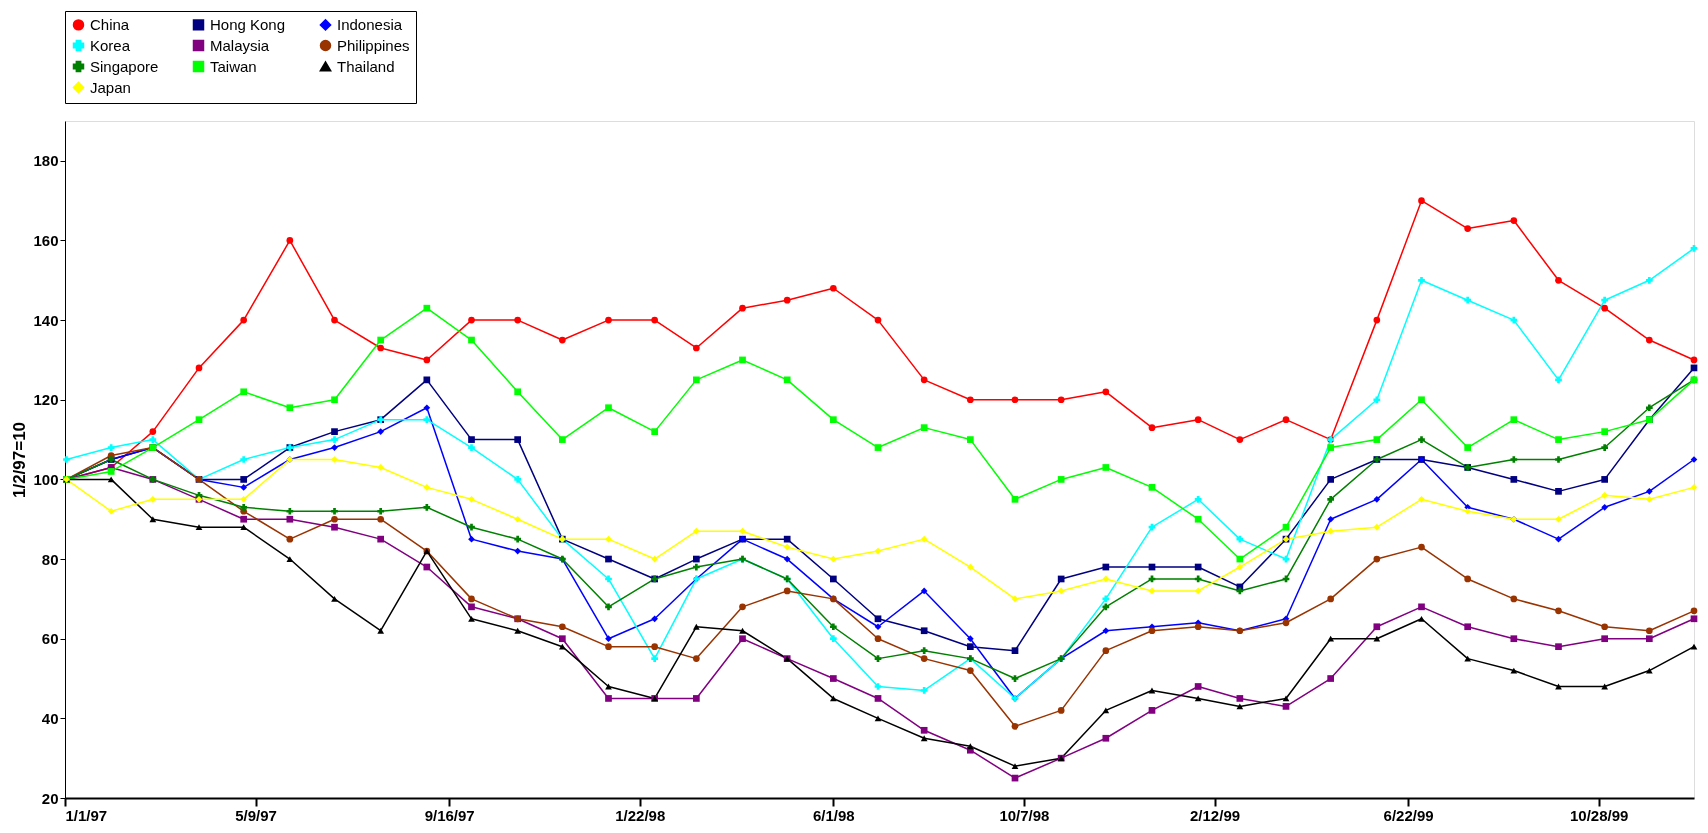  What do you see at coordinates (50, 639) in the screenshot?
I see `y-tick-label: 60` at bounding box center [50, 639].